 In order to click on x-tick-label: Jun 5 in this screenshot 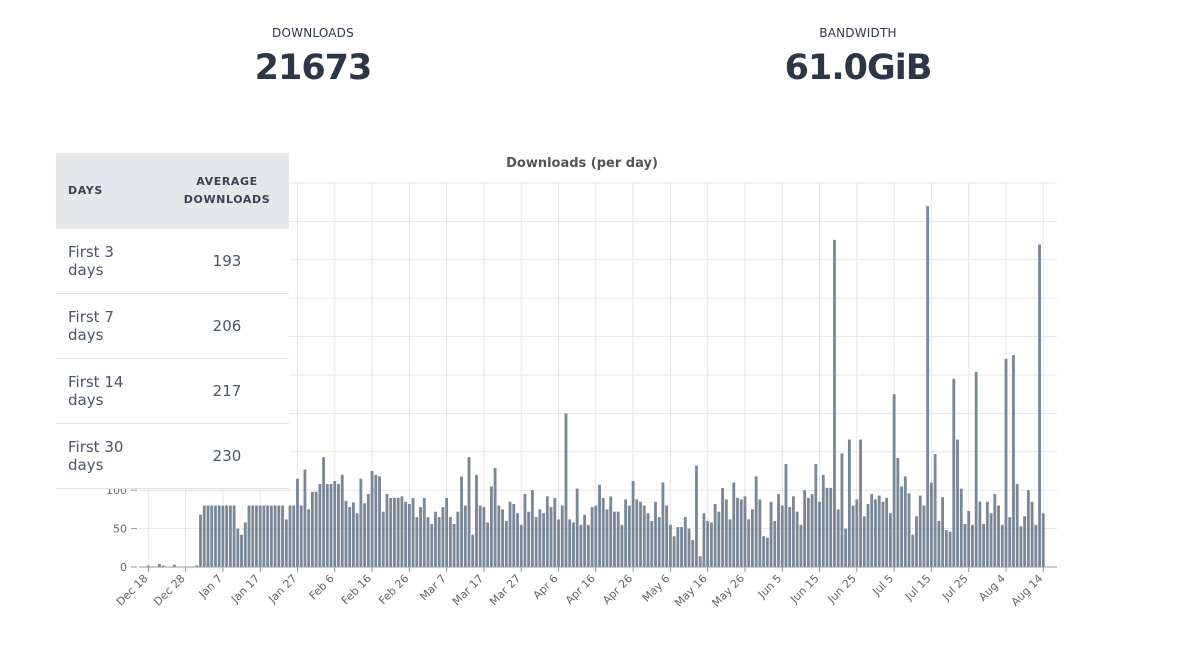, I will do `click(769, 586)`.